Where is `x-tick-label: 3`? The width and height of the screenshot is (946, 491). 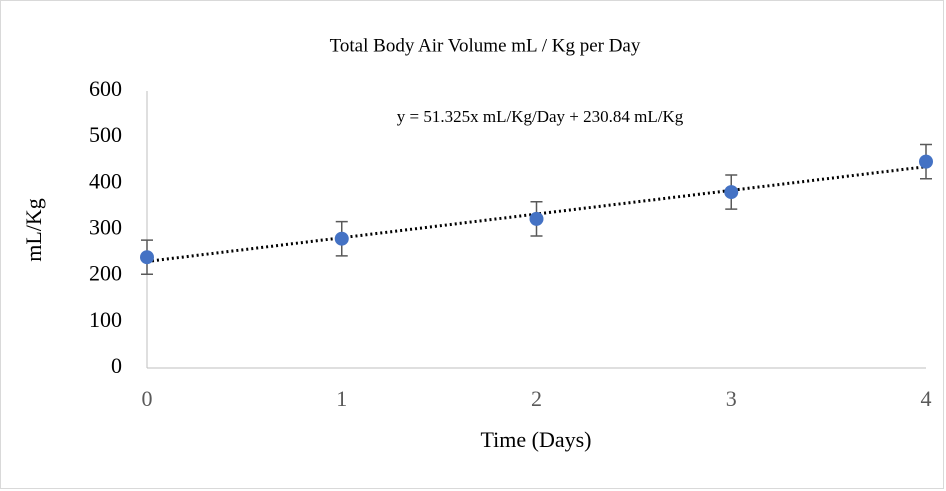 x-tick-label: 3 is located at coordinates (731, 398).